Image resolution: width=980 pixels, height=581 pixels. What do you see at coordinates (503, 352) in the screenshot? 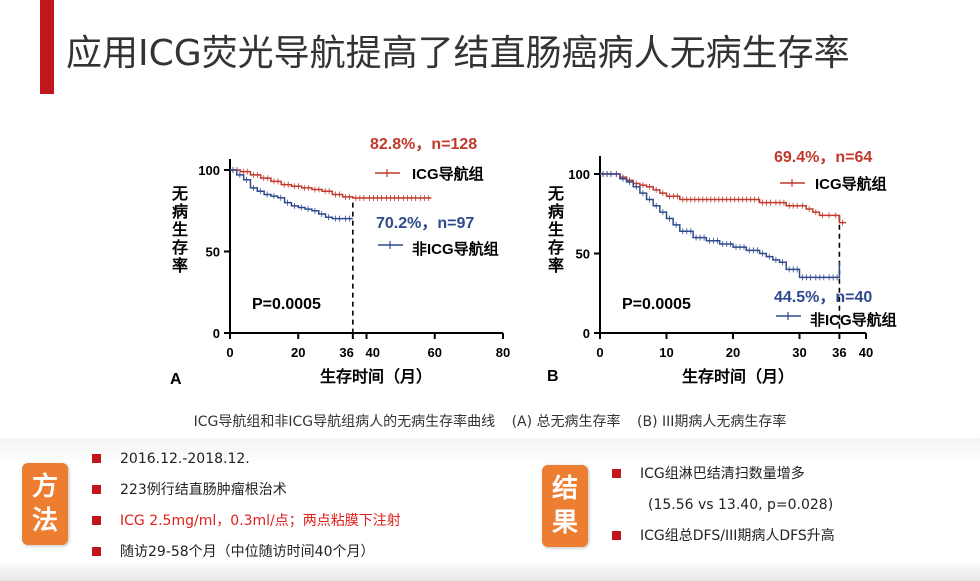
I see `x-tick-label: 80` at bounding box center [503, 352].